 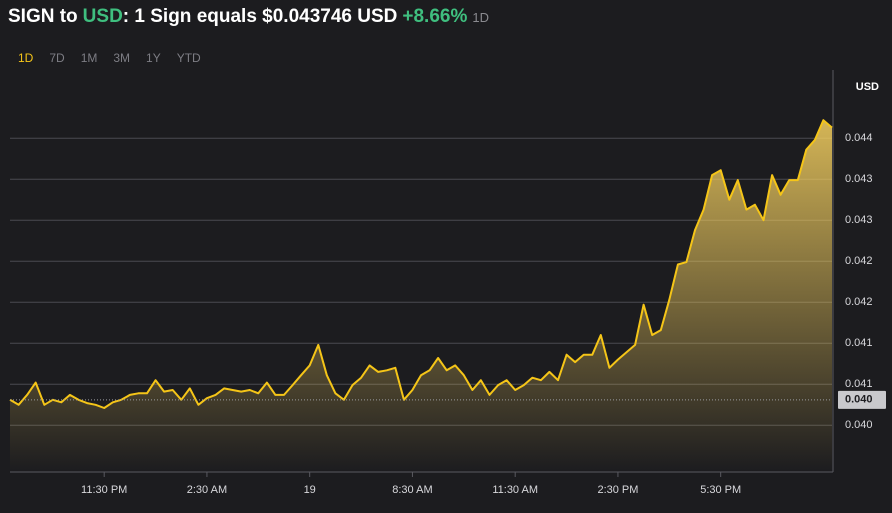 What do you see at coordinates (153, 58) in the screenshot?
I see `range-button: 1Y` at bounding box center [153, 58].